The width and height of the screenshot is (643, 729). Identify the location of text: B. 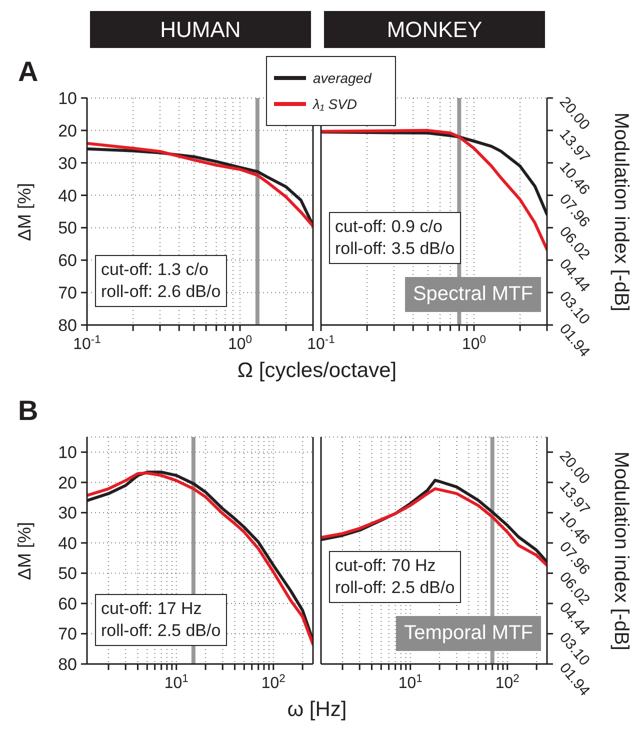
(28, 411).